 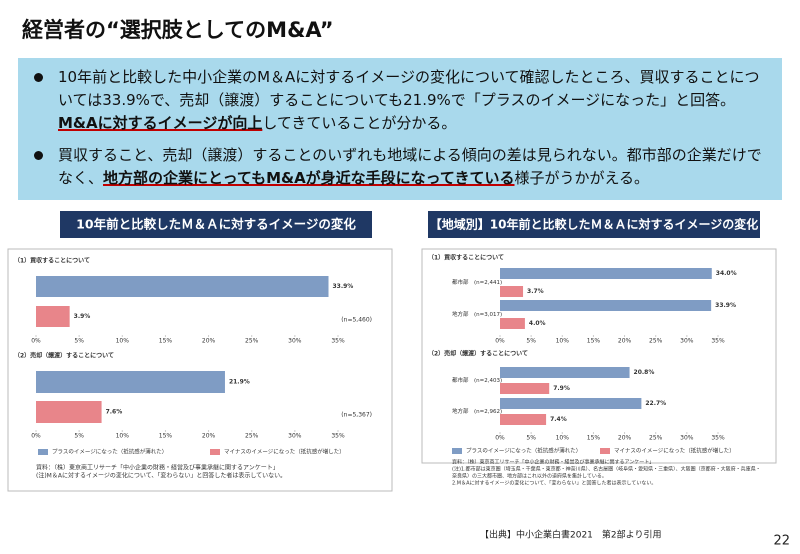 What do you see at coordinates (114, 412) in the screenshot?
I see `value-label: 7.6%` at bounding box center [114, 412].